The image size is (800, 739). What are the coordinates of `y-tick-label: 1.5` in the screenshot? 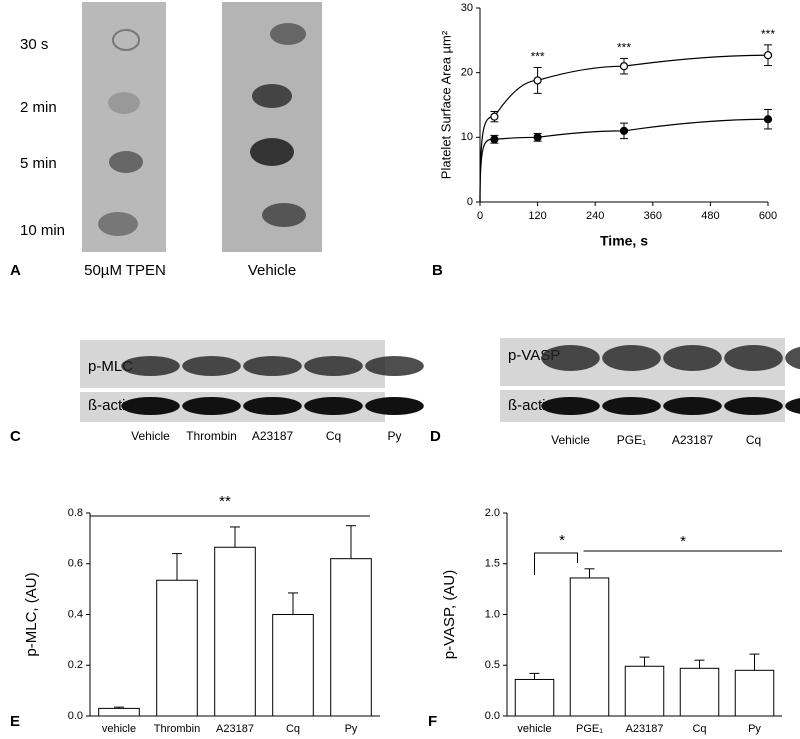 It's located at (492, 564).